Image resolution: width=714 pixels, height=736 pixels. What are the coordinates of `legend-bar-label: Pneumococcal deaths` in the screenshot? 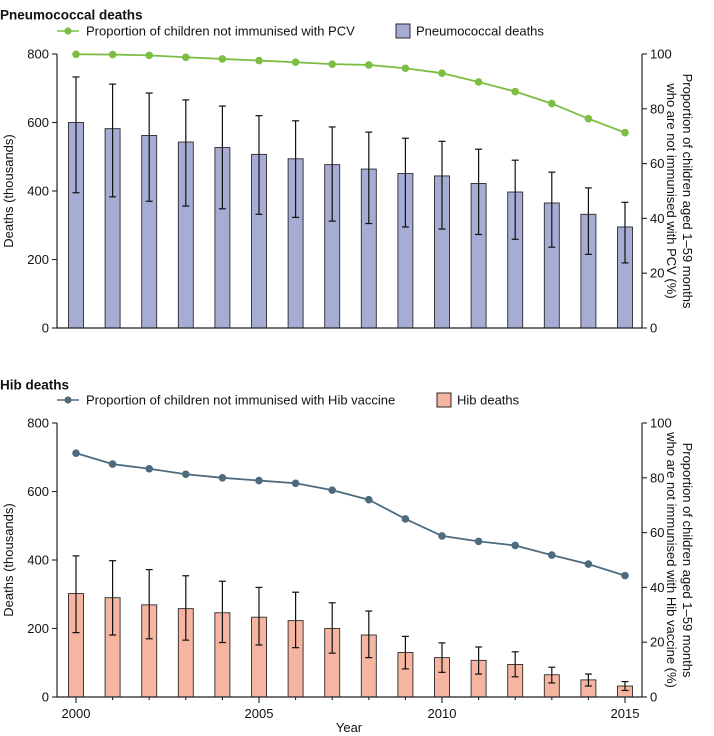 It's located at (480, 31).